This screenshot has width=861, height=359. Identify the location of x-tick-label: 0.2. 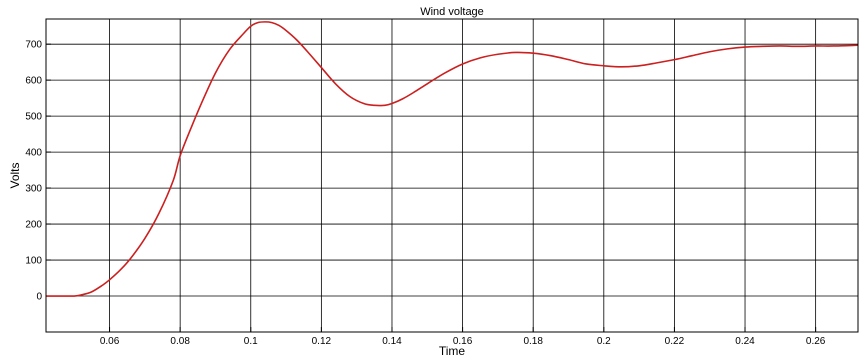
(604, 341).